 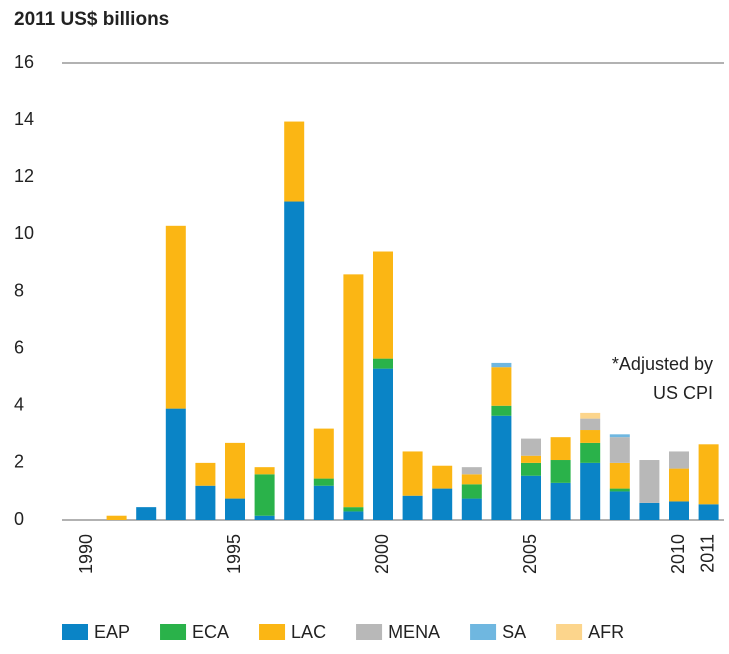 What do you see at coordinates (19, 405) in the screenshot?
I see `y-tick-label: 4` at bounding box center [19, 405].